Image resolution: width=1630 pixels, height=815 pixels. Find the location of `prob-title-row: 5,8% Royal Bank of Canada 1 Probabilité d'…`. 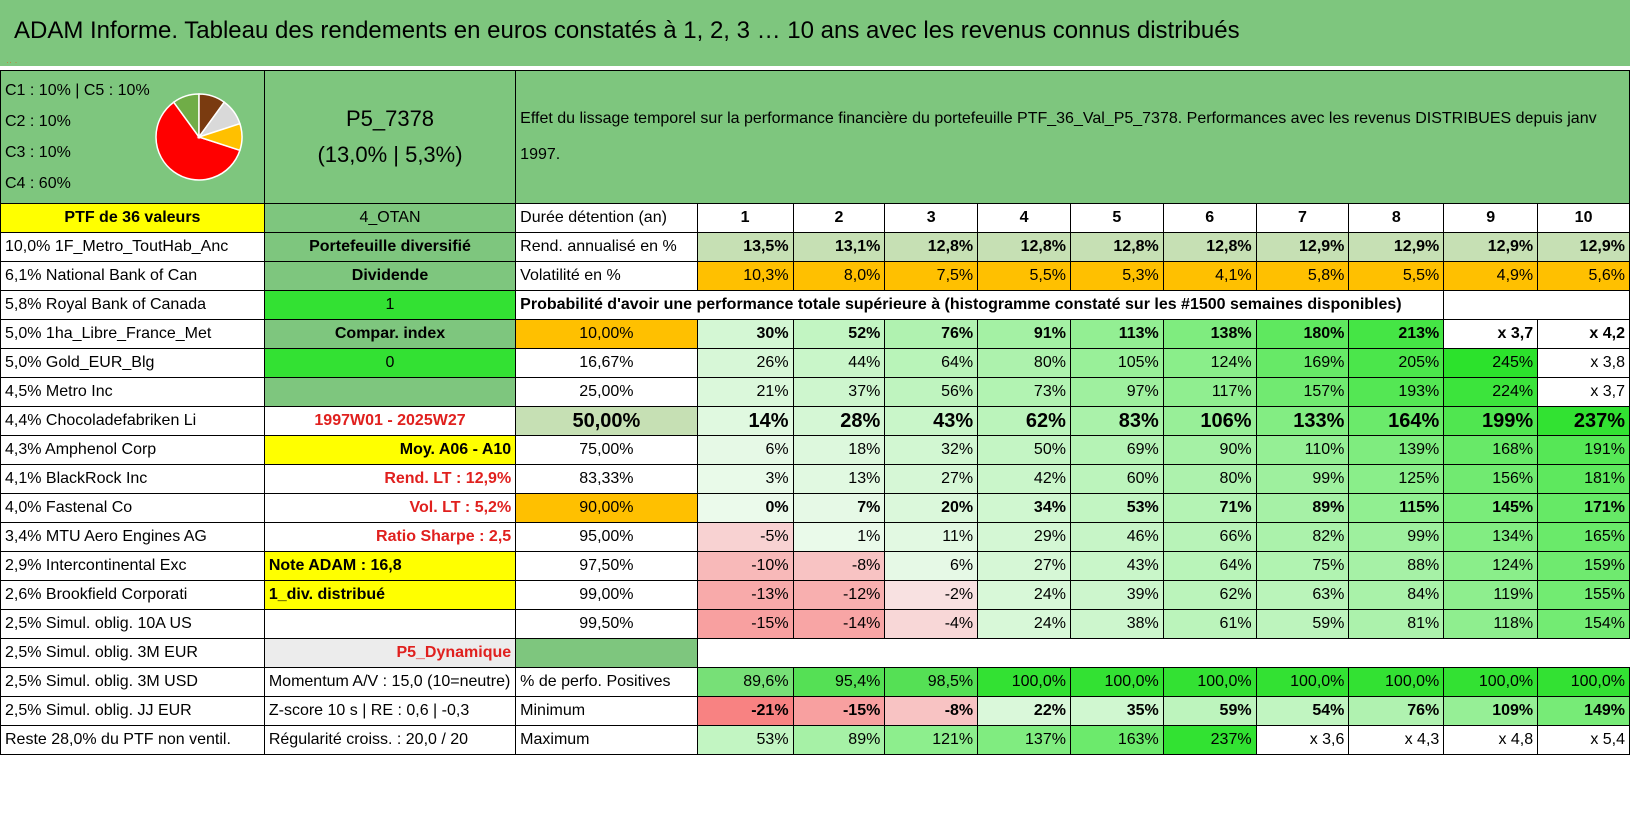

prob-title-row: 5,8% Royal Bank of Canada 1 Probabilité d'… is located at coordinates (815, 305).